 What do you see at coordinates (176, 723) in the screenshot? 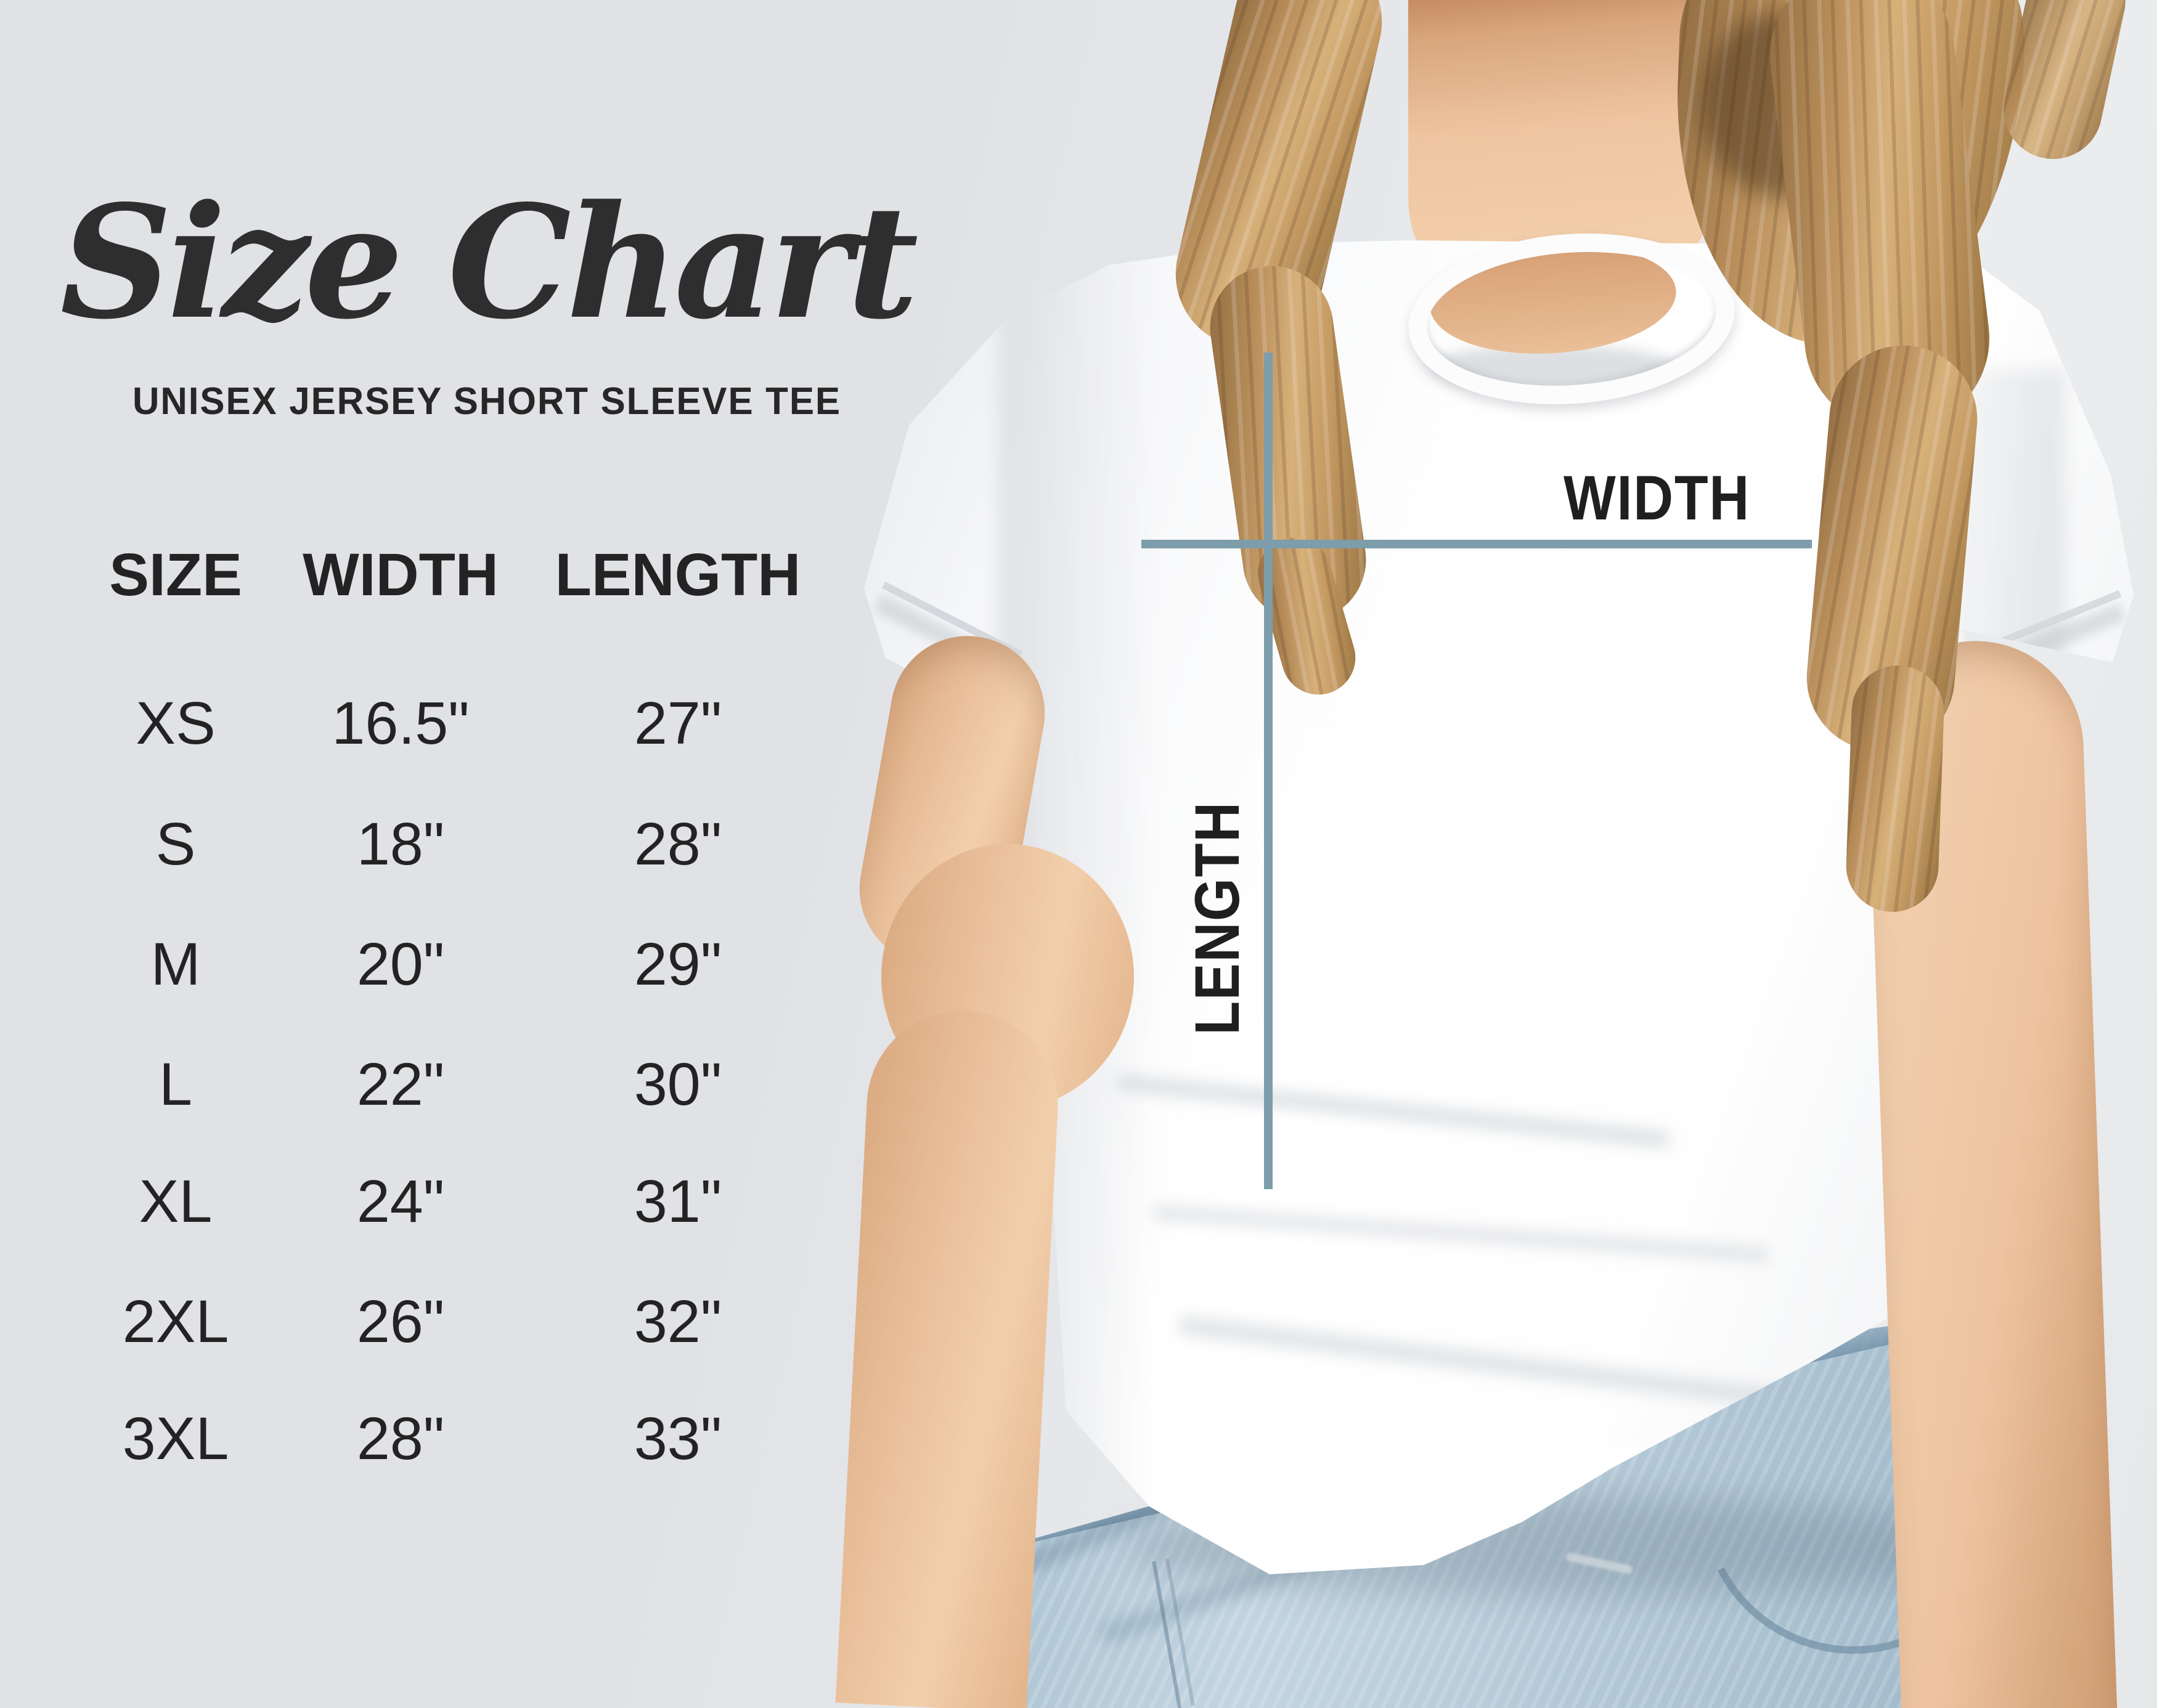
I see `cell-size: XS` at bounding box center [176, 723].